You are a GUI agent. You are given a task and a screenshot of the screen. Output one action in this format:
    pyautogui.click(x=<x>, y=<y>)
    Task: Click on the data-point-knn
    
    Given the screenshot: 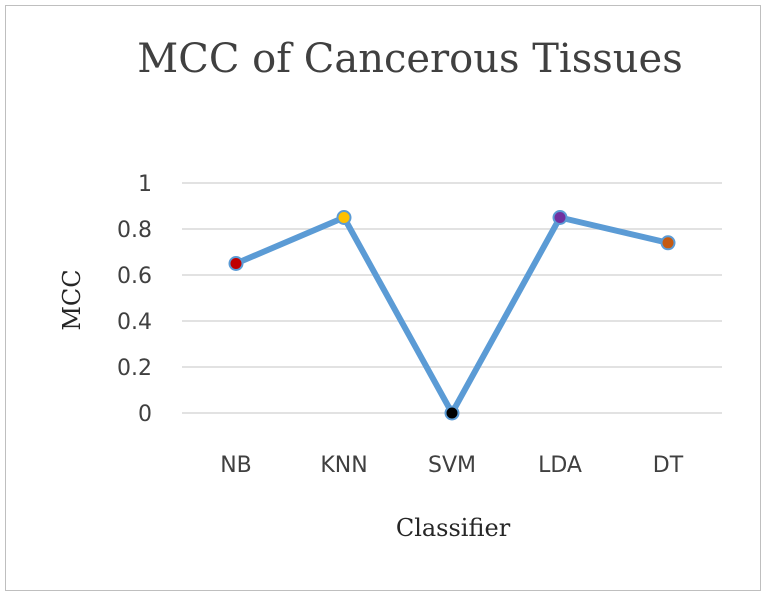 What is the action you would take?
    pyautogui.click(x=344, y=217)
    